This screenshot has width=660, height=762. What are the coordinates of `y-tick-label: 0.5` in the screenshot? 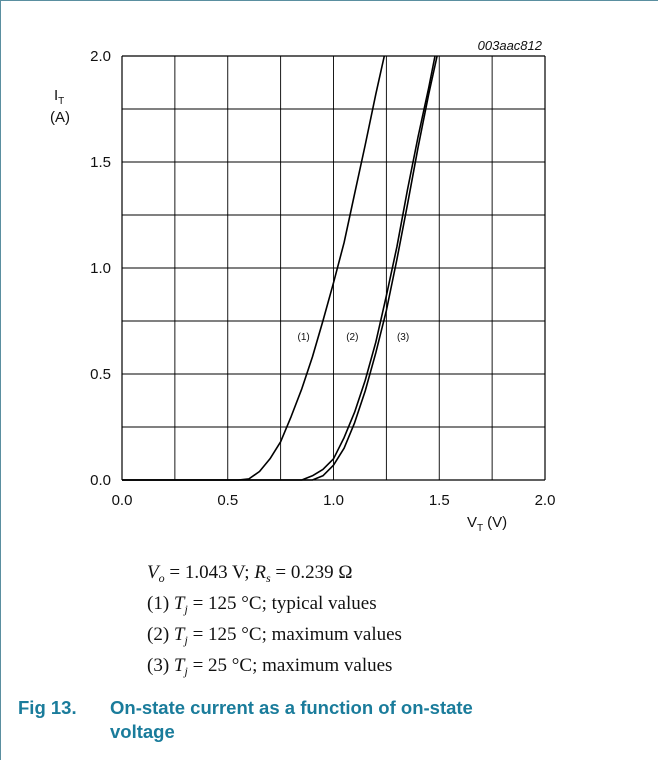 It's located at (100, 374).